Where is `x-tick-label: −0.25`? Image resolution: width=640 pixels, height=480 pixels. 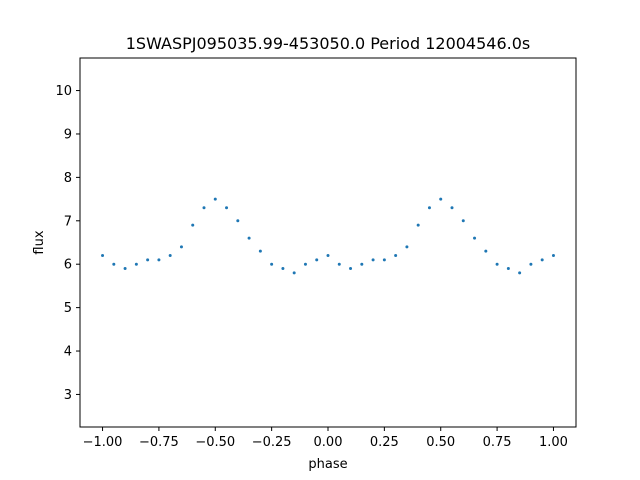 x-tick-label: −0.25 is located at coordinates (272, 442).